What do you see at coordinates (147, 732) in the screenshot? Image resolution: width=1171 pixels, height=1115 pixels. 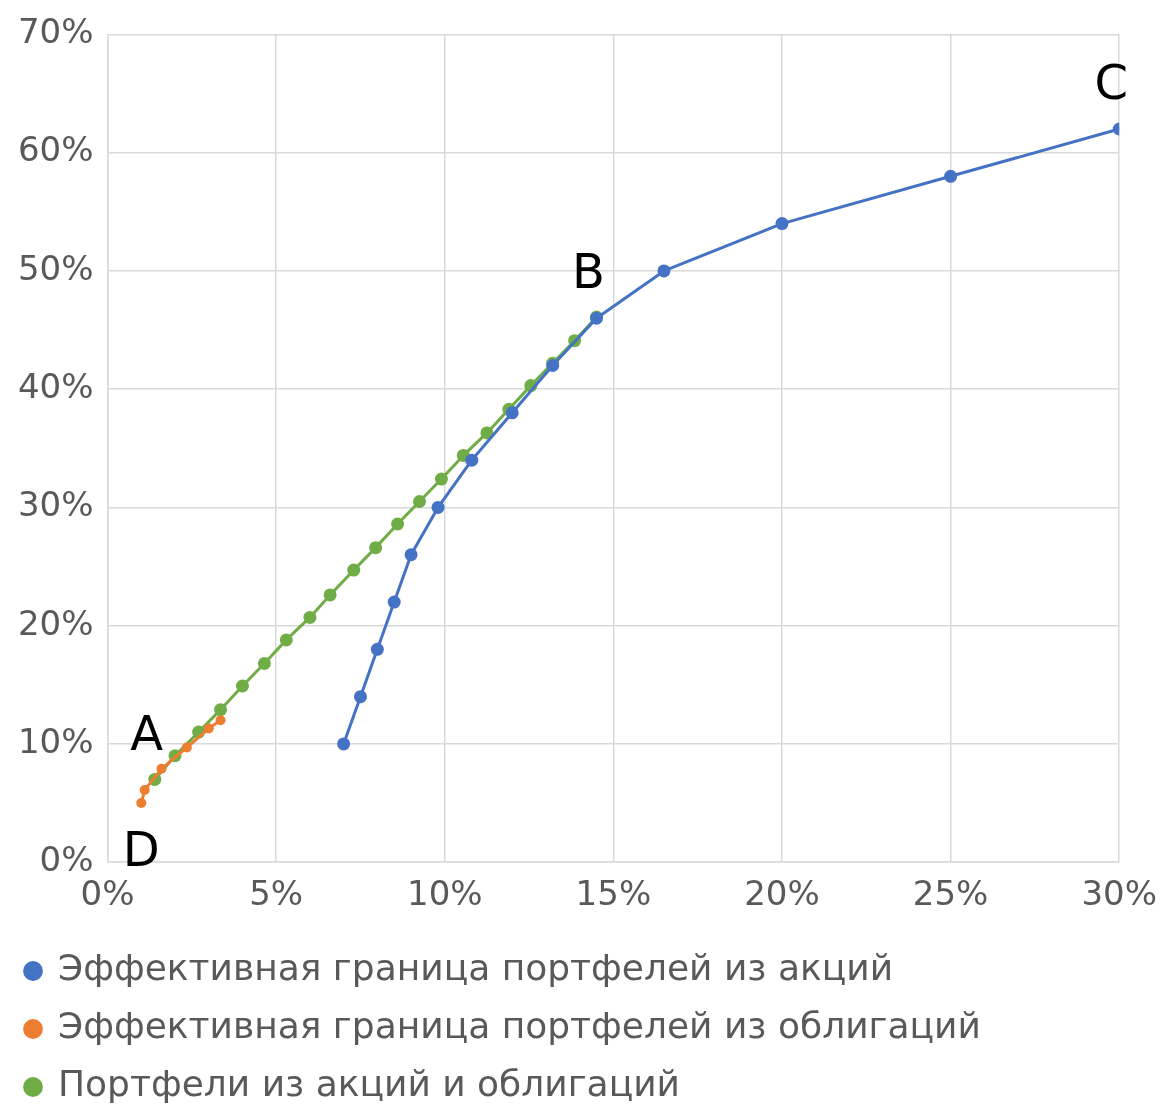 I see `annotation: A` at bounding box center [147, 732].